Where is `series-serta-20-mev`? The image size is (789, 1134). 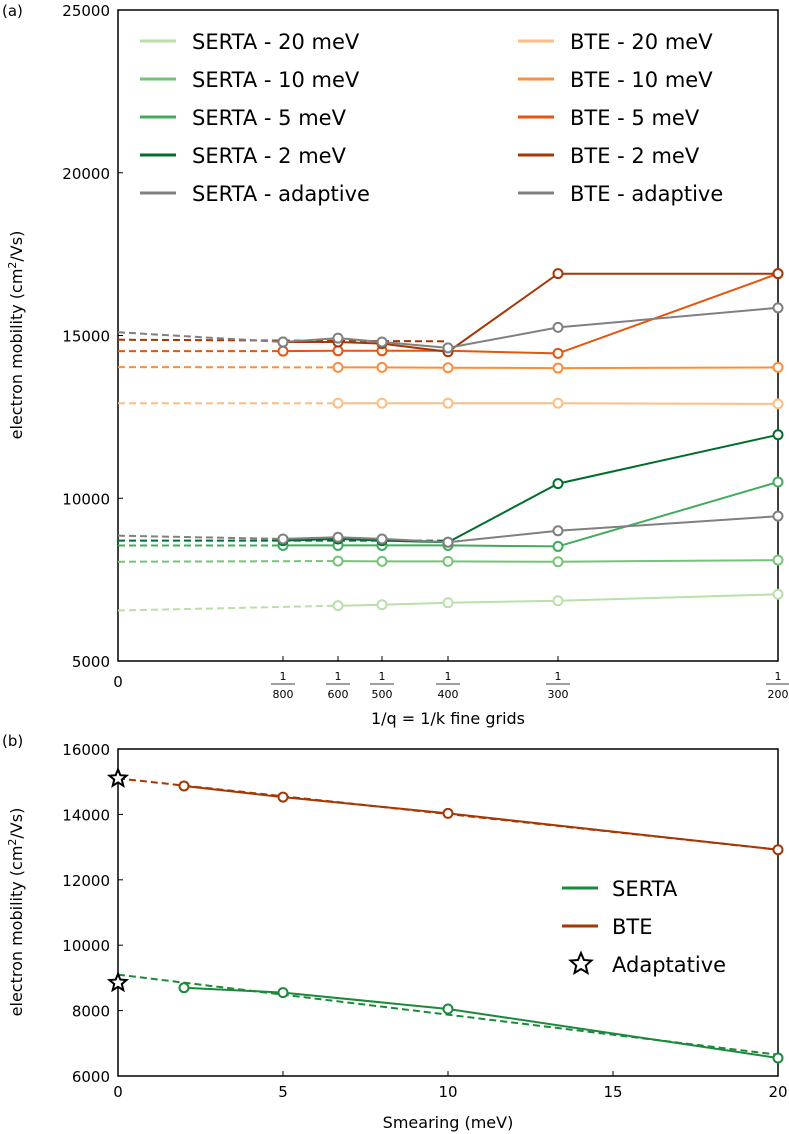 series-serta-20-mev is located at coordinates (450, 600).